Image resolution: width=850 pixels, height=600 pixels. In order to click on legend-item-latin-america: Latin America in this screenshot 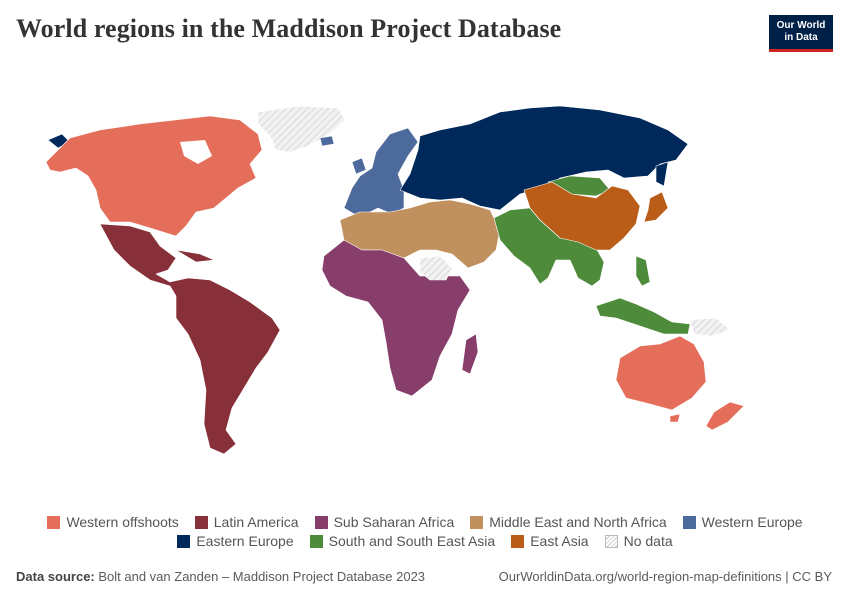, I will do `click(246, 522)`.